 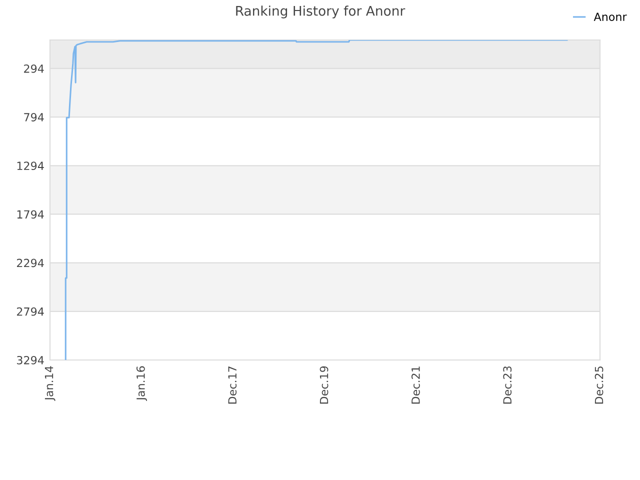 I want to click on y-tick-label: 2794, so click(x=30, y=311).